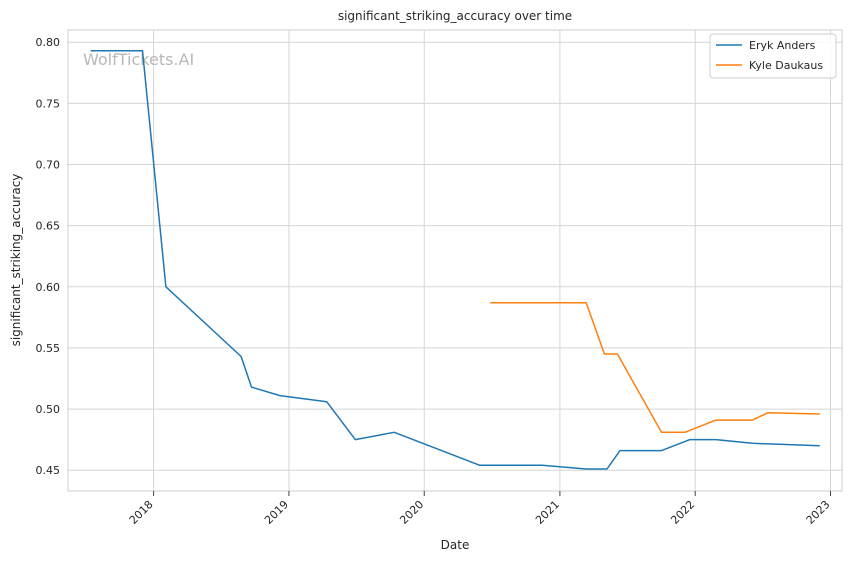 The height and width of the screenshot is (561, 852). Describe the element at coordinates (455, 545) in the screenshot. I see `x-axis-label: Date` at that location.